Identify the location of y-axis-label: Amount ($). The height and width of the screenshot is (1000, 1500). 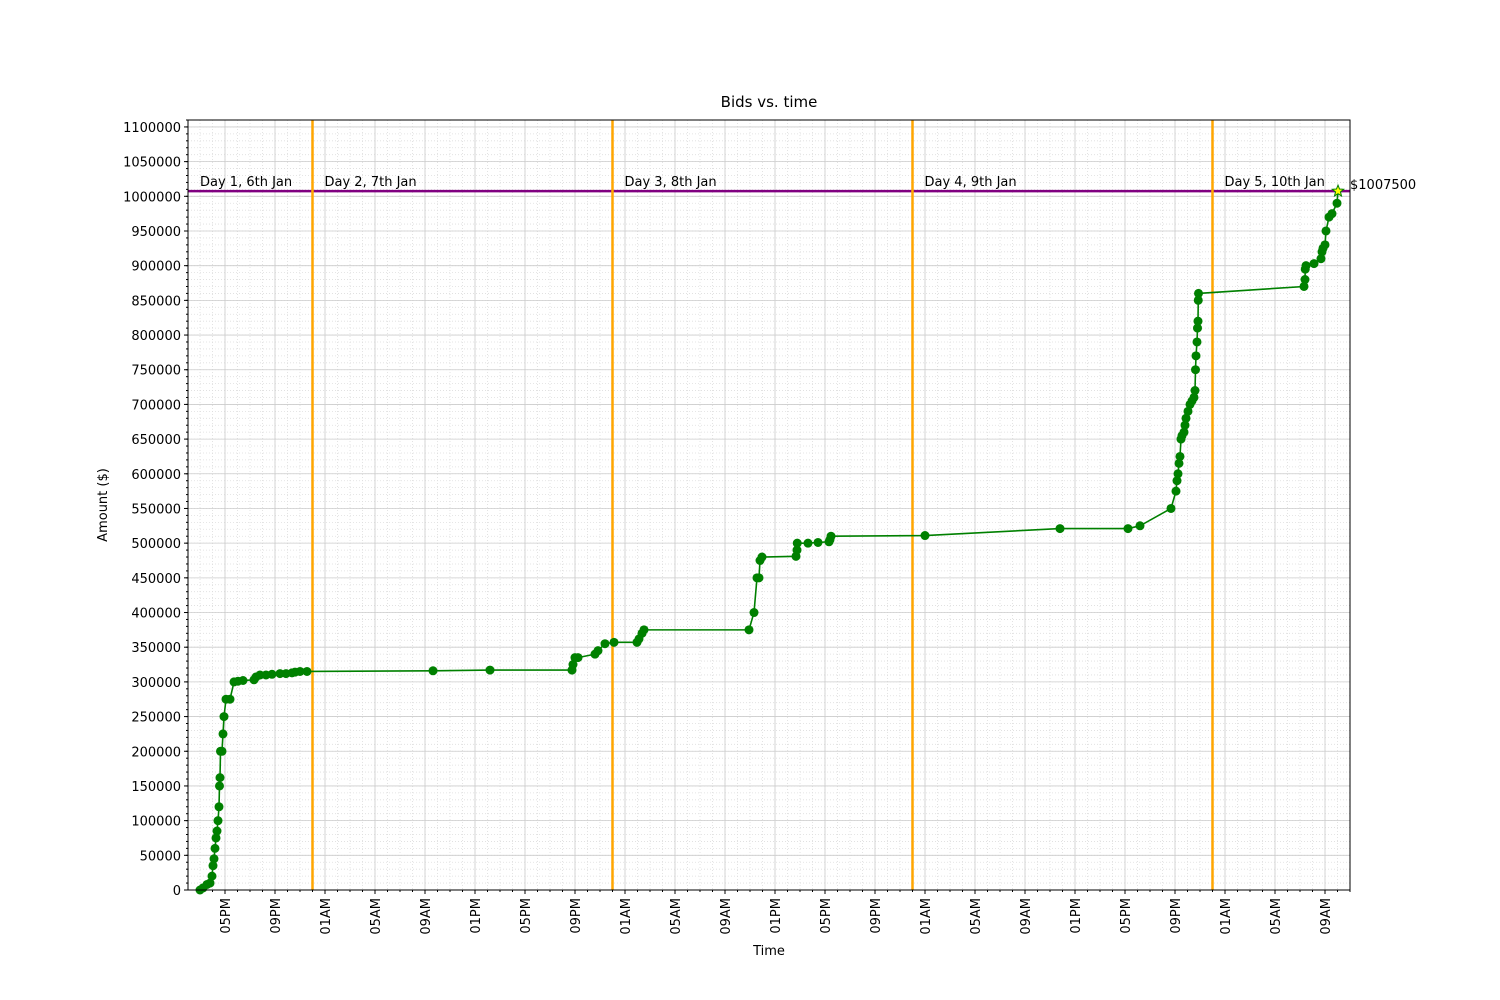
(103, 505).